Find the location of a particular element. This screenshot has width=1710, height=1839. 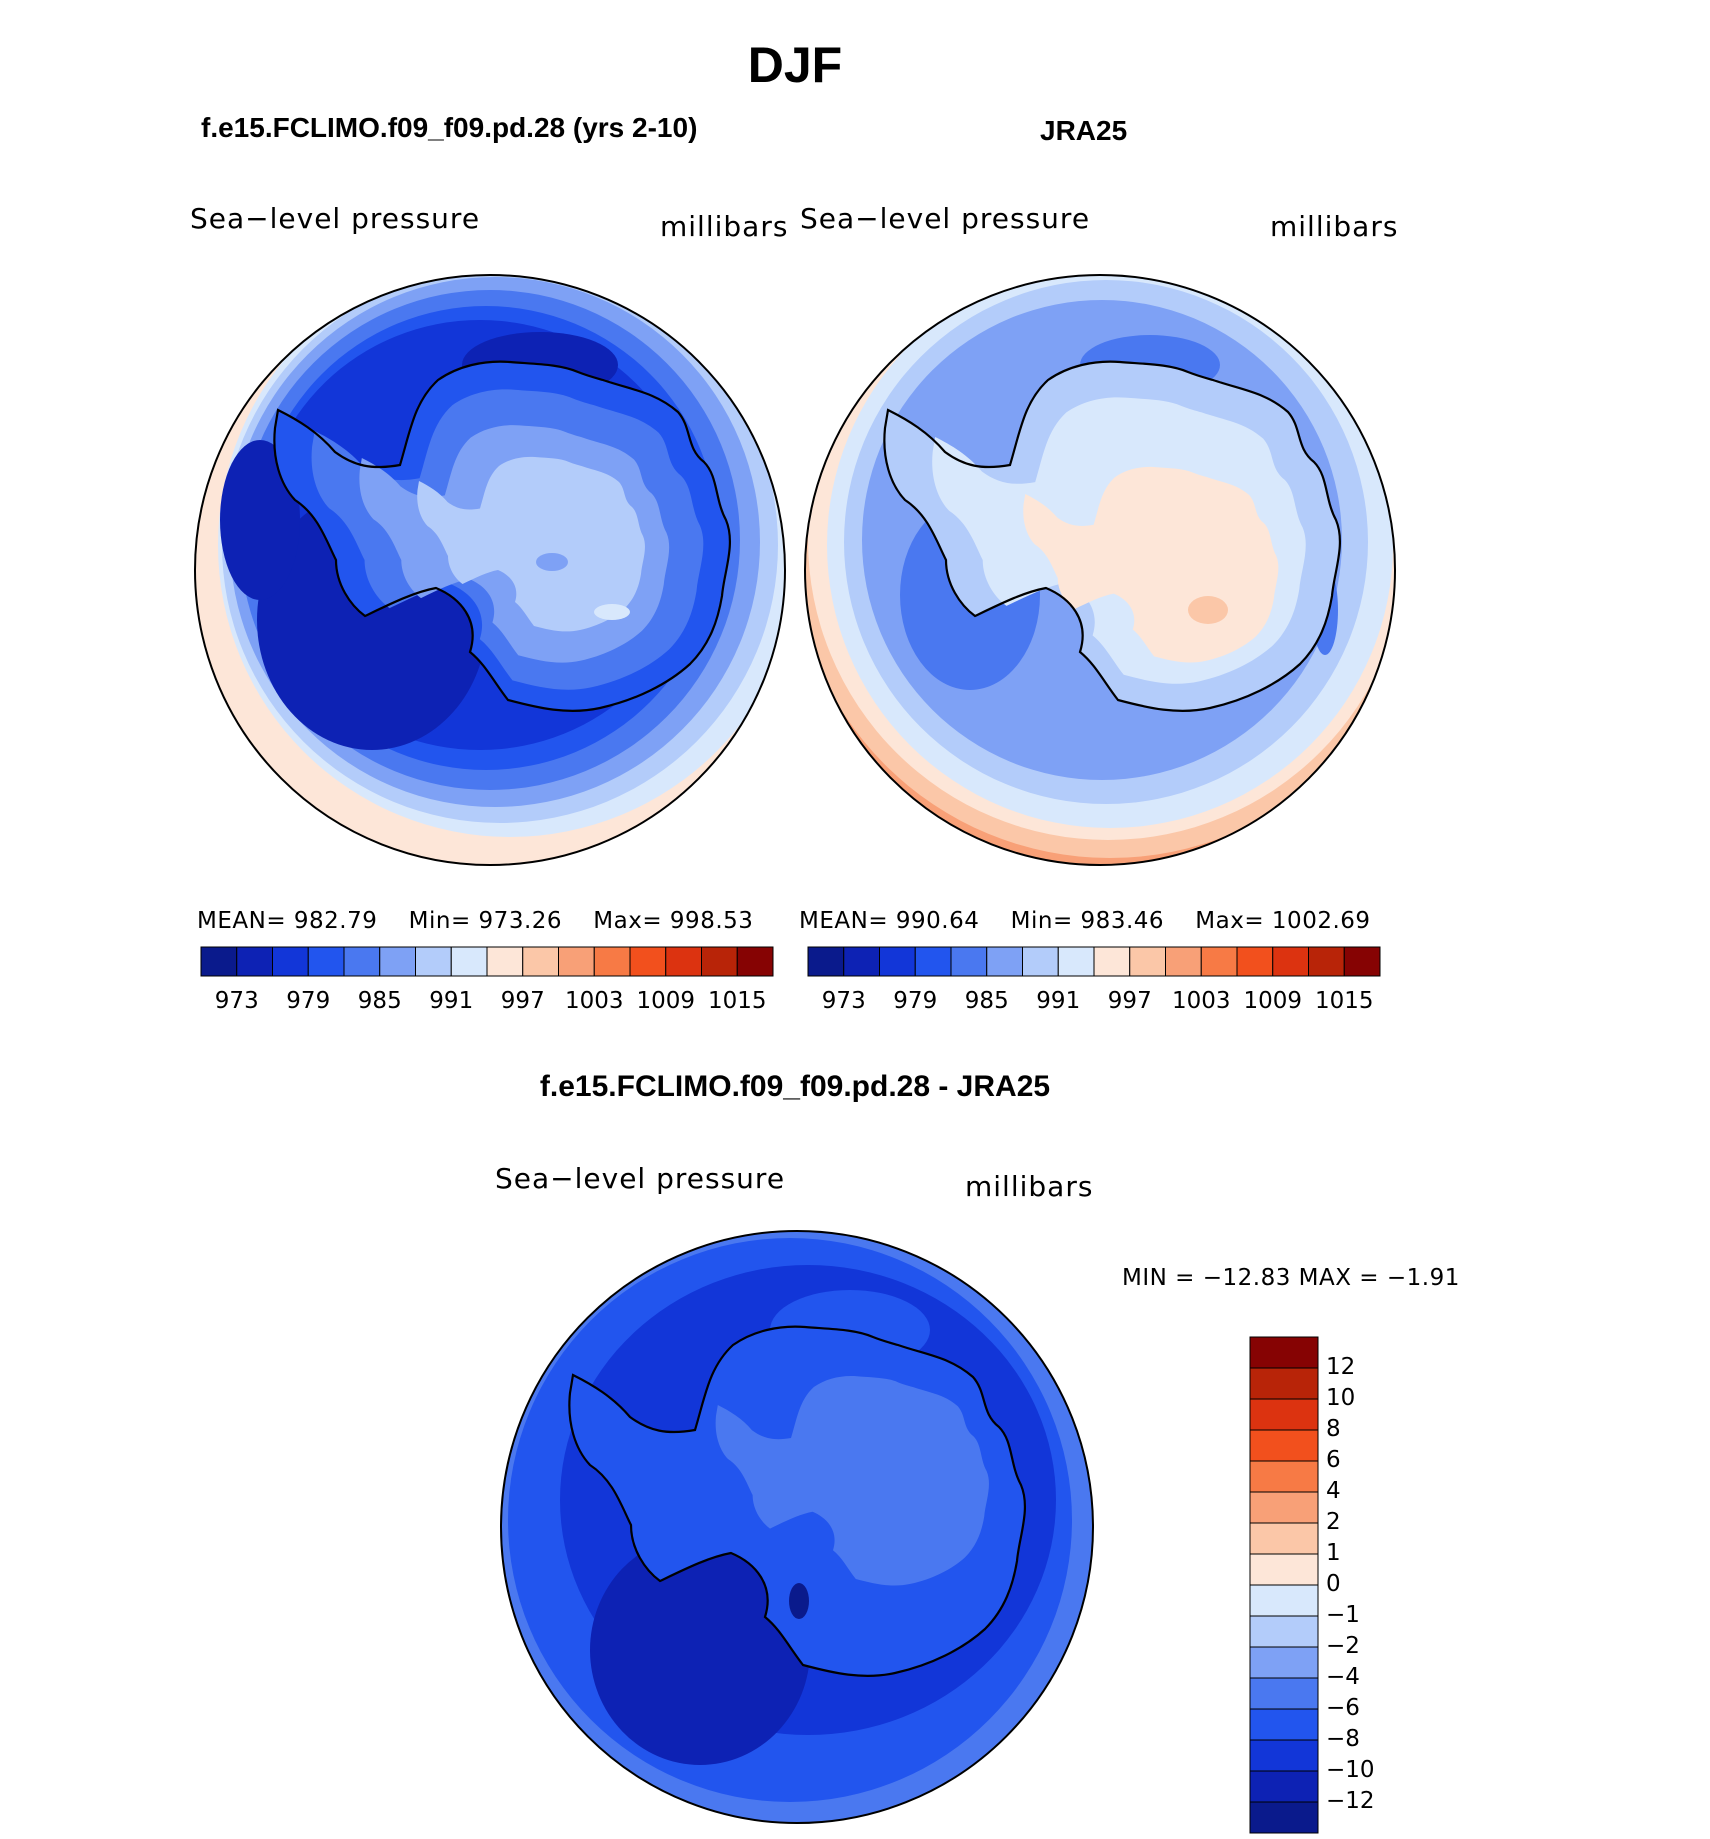

obs-min-label: Min= is located at coordinates (1041, 921).